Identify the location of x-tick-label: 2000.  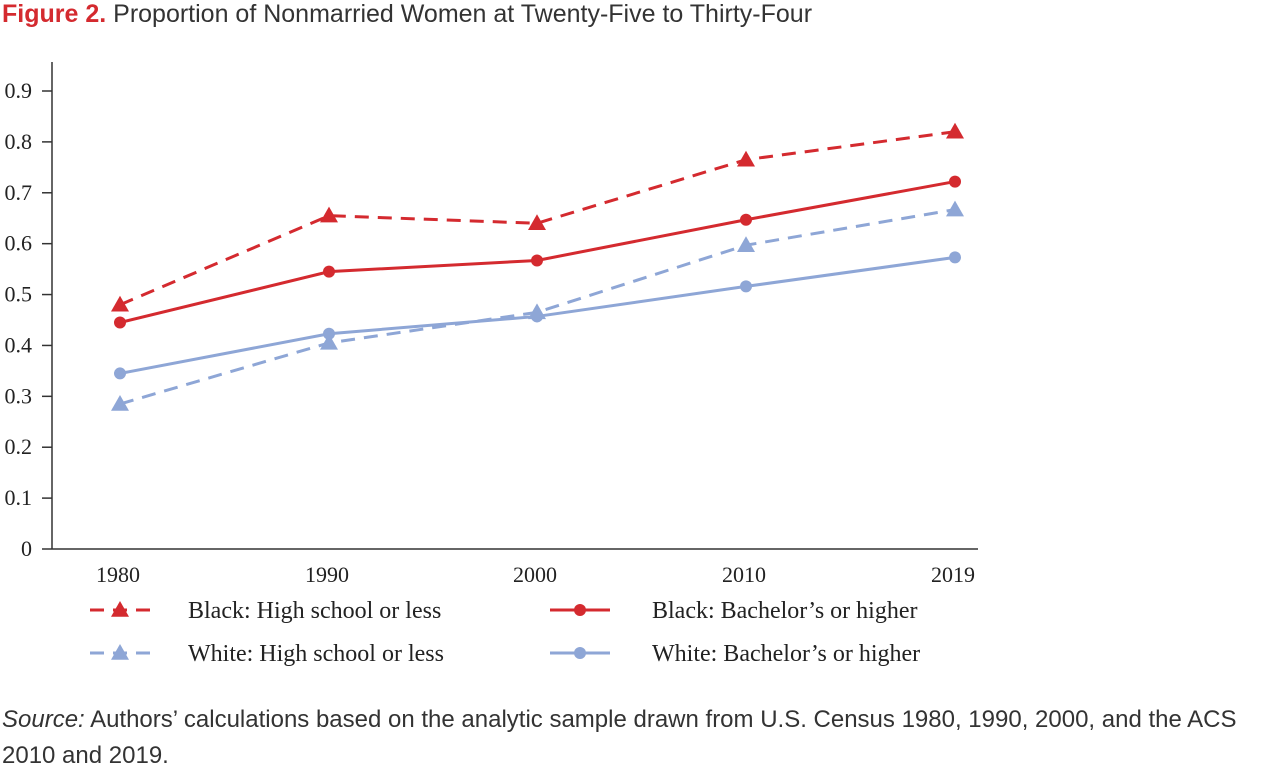
(535, 574).